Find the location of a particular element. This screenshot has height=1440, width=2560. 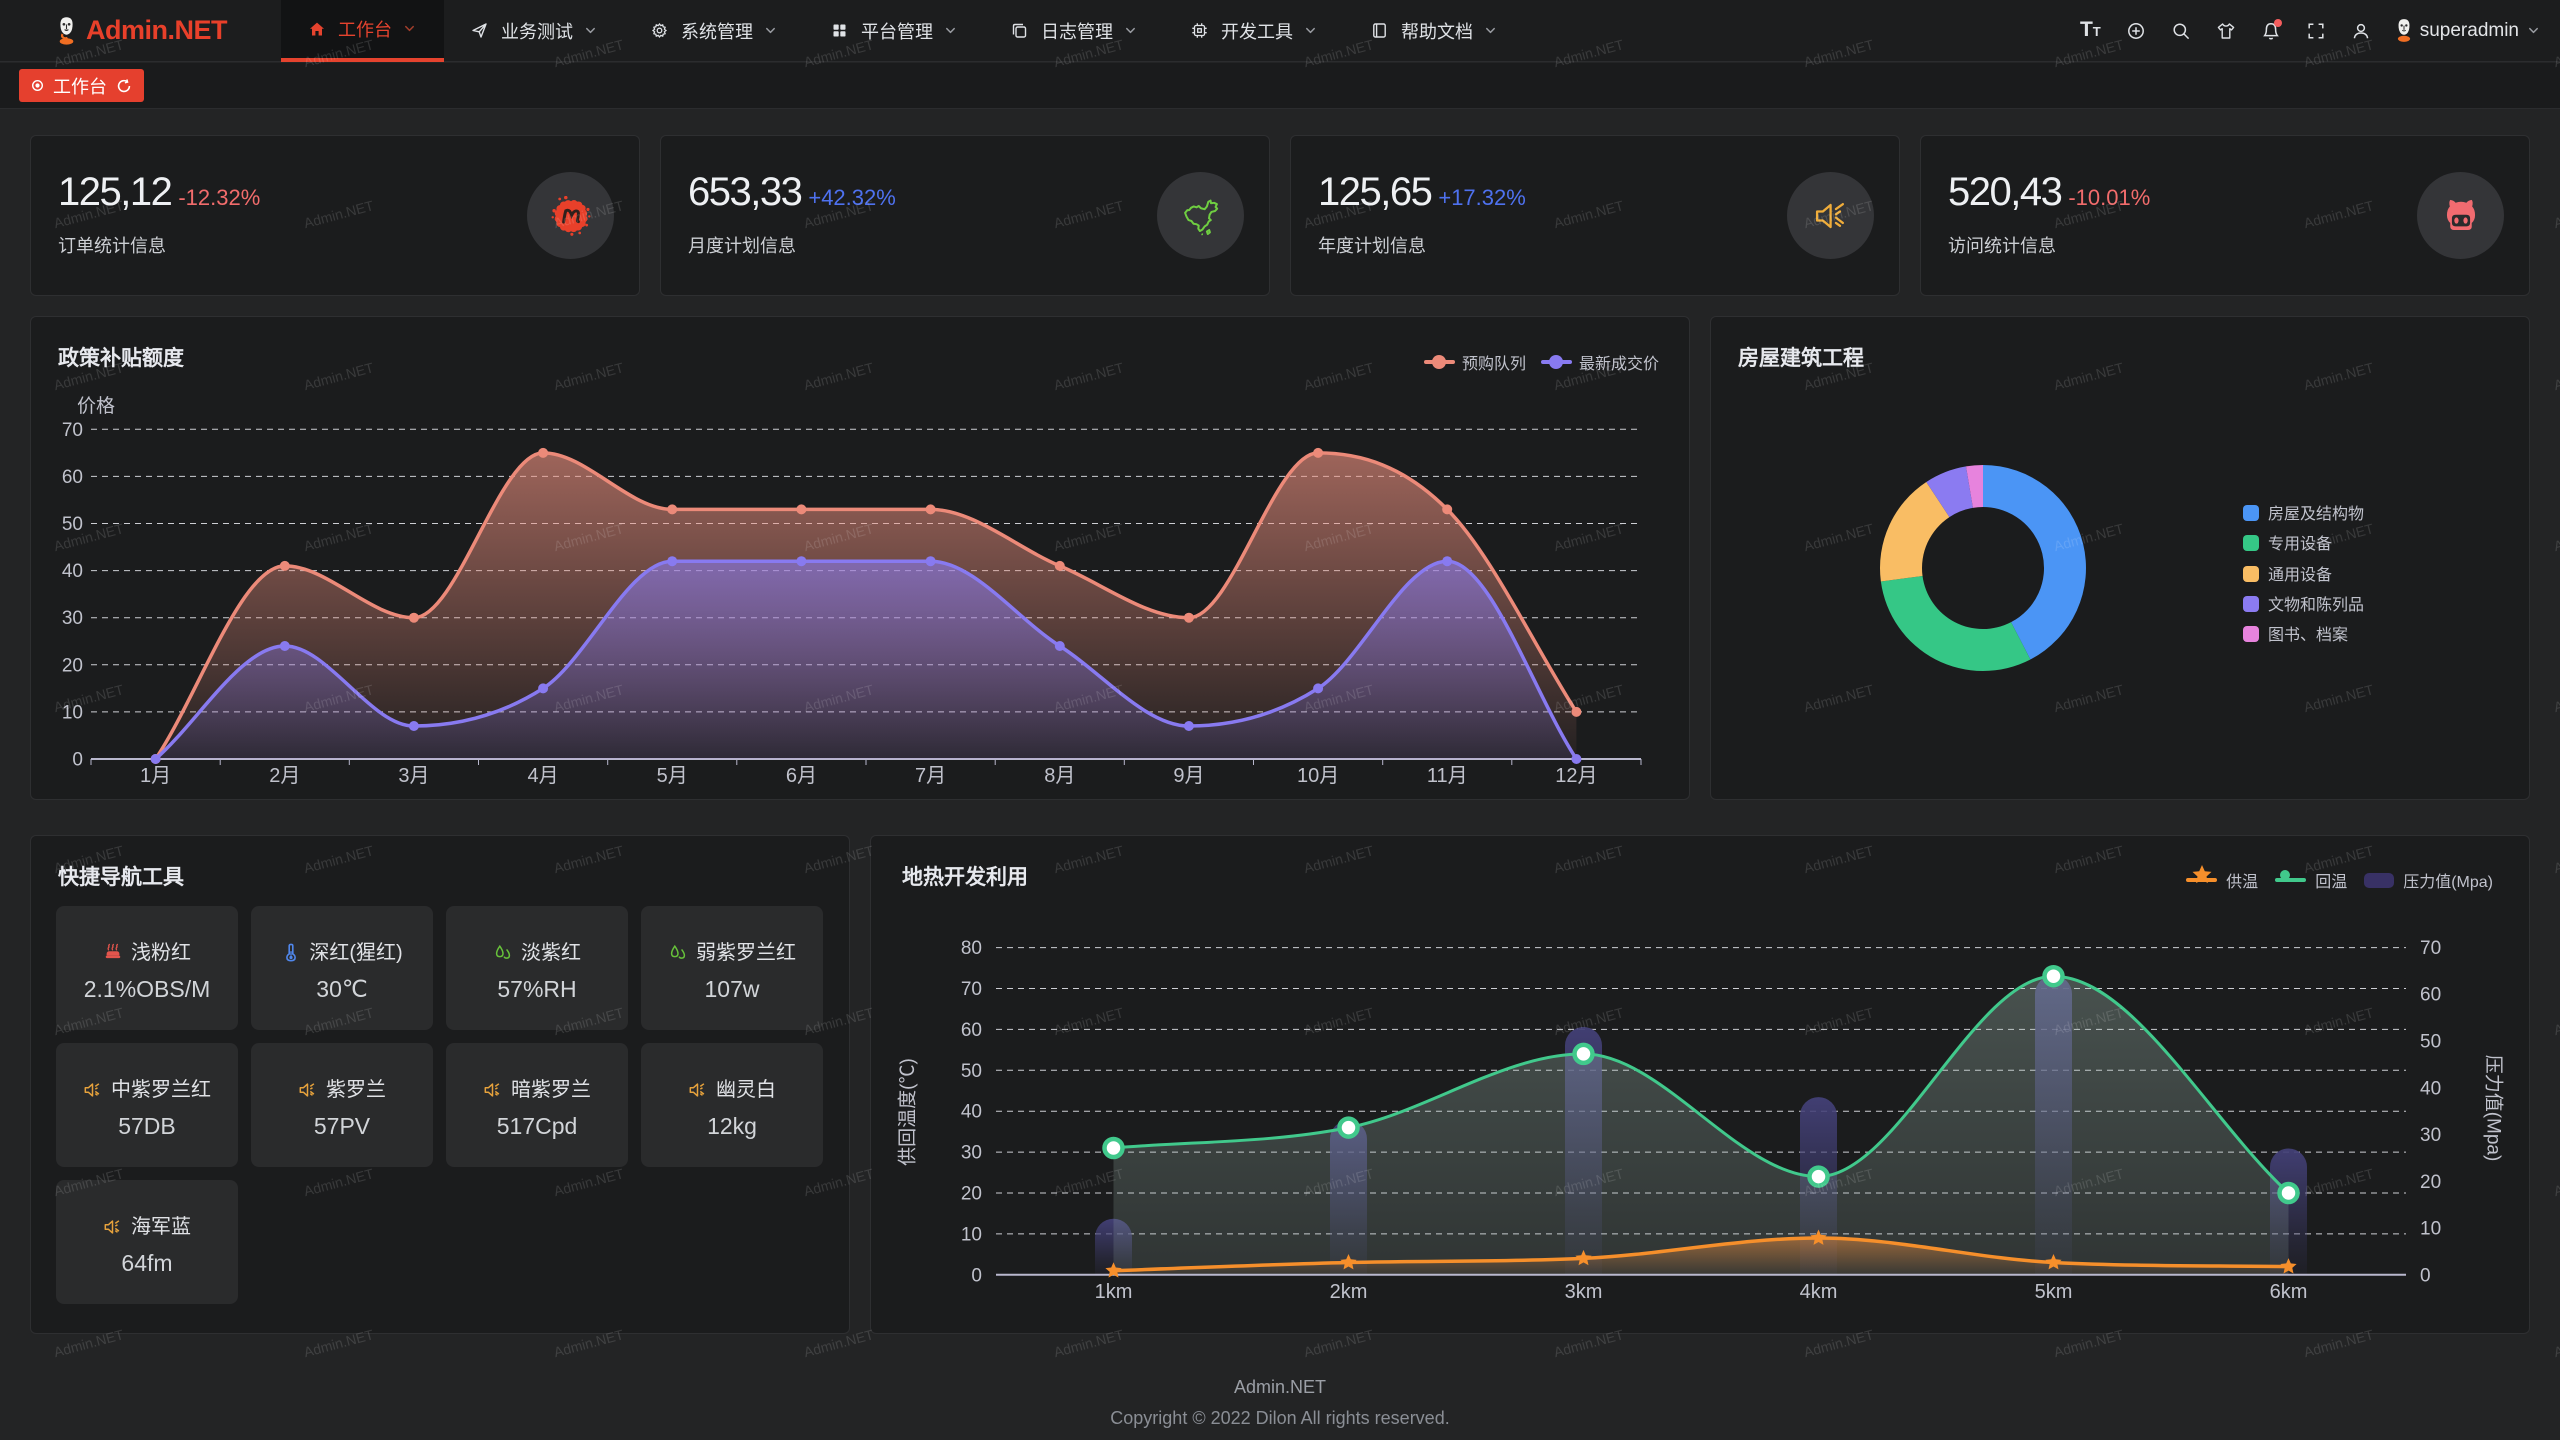

svg-text: 价格 is located at coordinates (96, 406).